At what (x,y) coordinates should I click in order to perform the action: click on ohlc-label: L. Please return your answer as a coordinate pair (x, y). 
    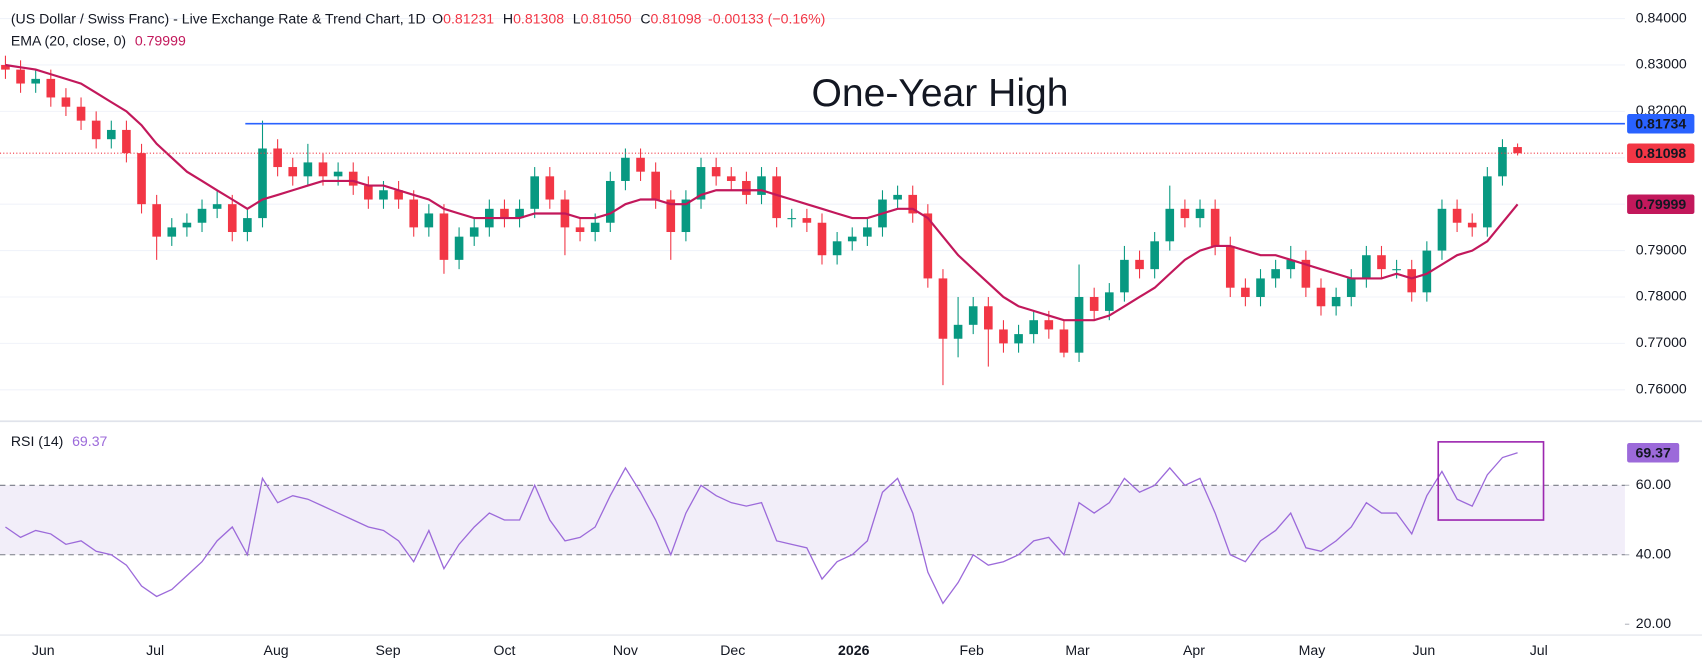
    Looking at the image, I should click on (577, 18).